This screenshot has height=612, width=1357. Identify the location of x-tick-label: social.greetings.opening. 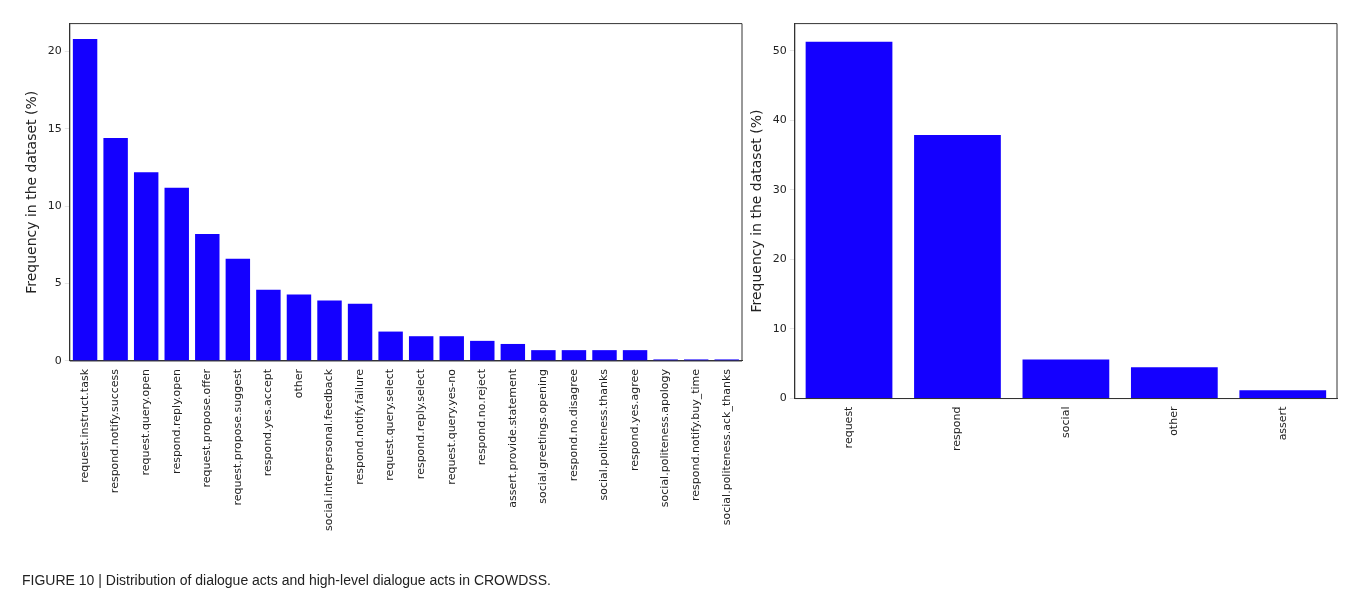
(543, 436).